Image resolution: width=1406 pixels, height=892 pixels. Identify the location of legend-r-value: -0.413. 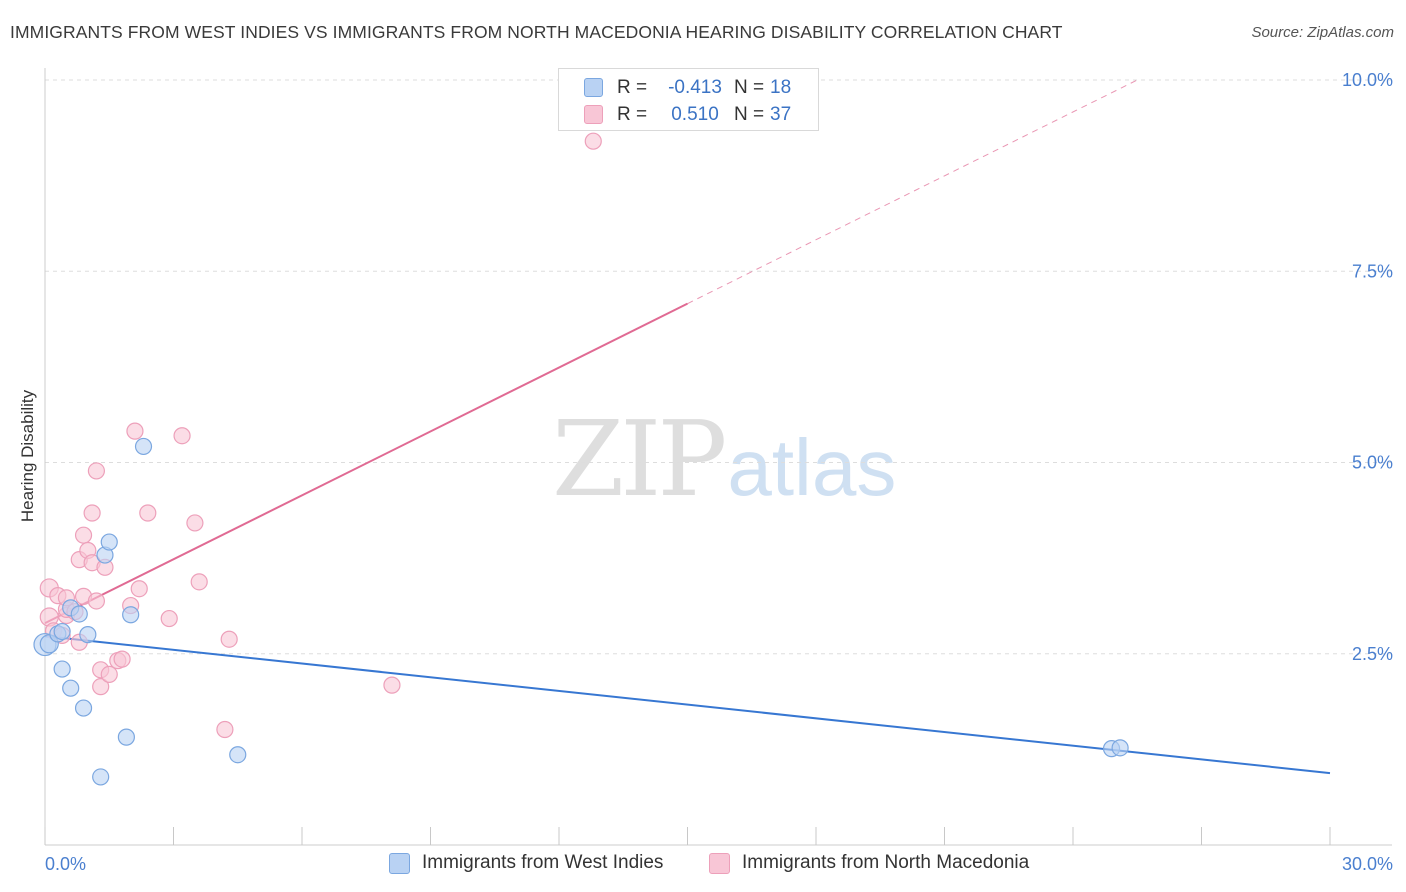
(695, 87).